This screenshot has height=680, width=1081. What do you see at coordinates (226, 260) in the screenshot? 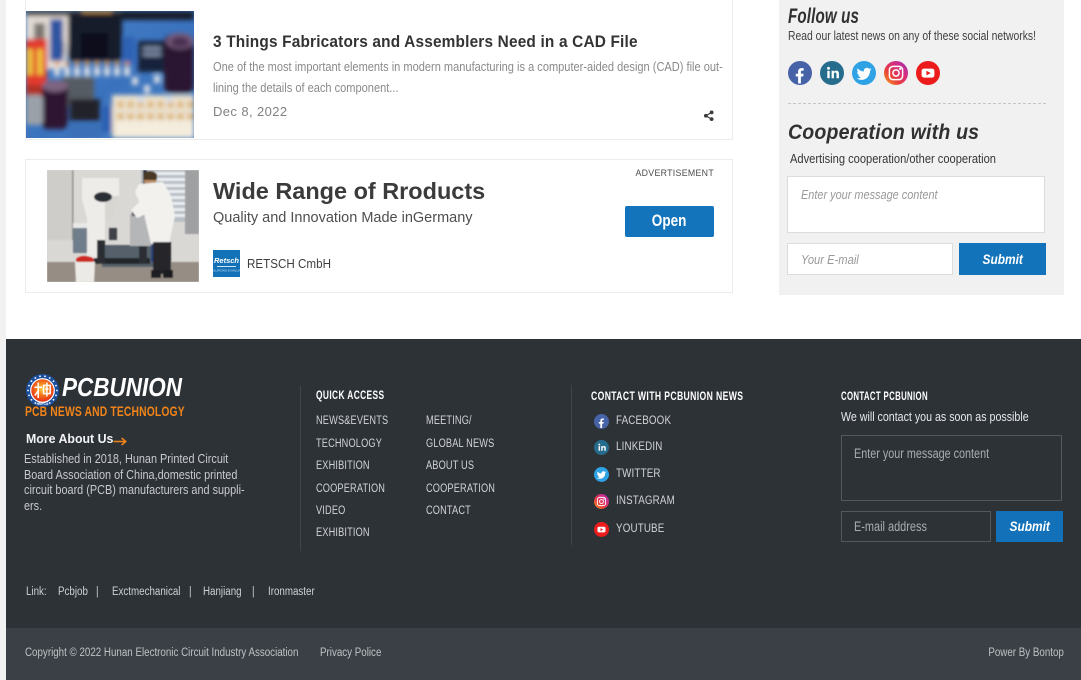
I see `svg-text: Retsch` at bounding box center [226, 260].